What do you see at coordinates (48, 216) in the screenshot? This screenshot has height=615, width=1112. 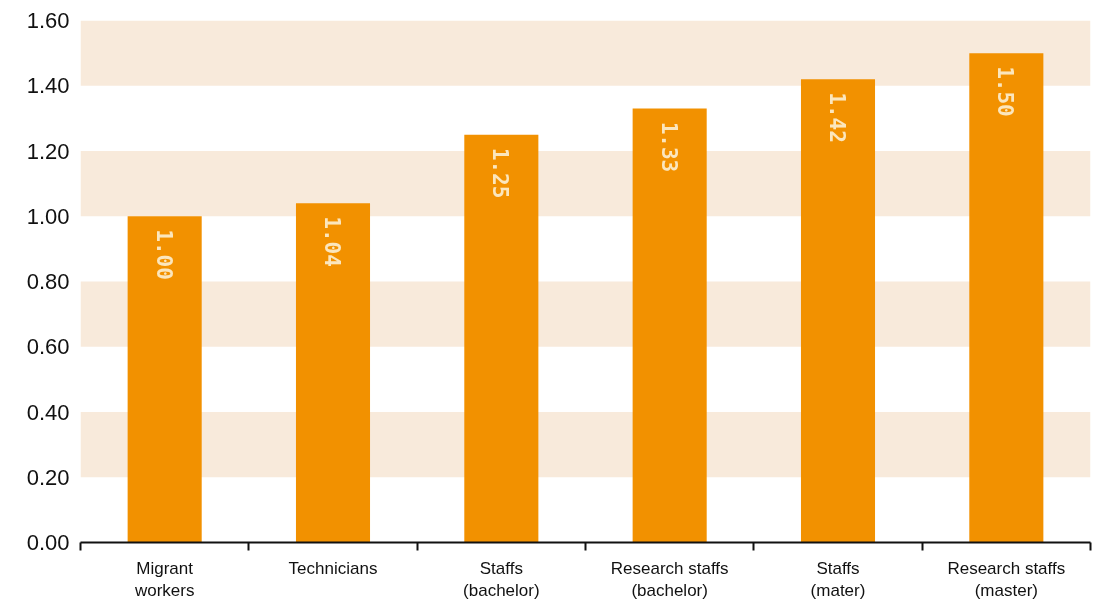 I see `y-tick-label: 1.00` at bounding box center [48, 216].